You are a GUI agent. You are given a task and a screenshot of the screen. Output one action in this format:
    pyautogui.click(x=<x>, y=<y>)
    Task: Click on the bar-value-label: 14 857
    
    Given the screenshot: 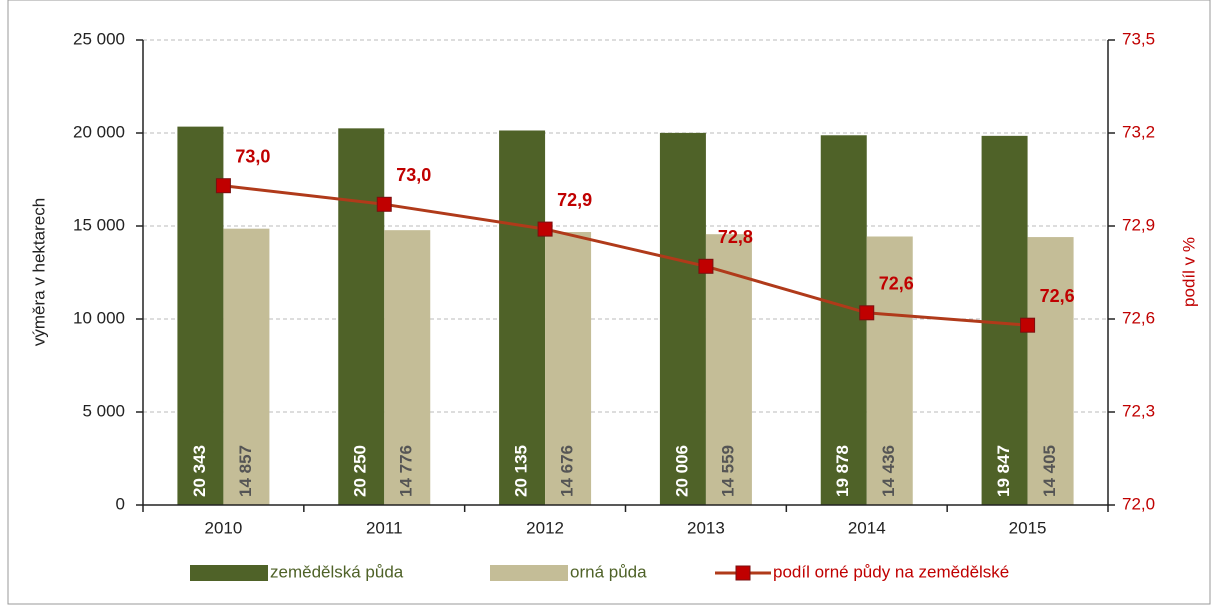 What is the action you would take?
    pyautogui.click(x=245, y=471)
    